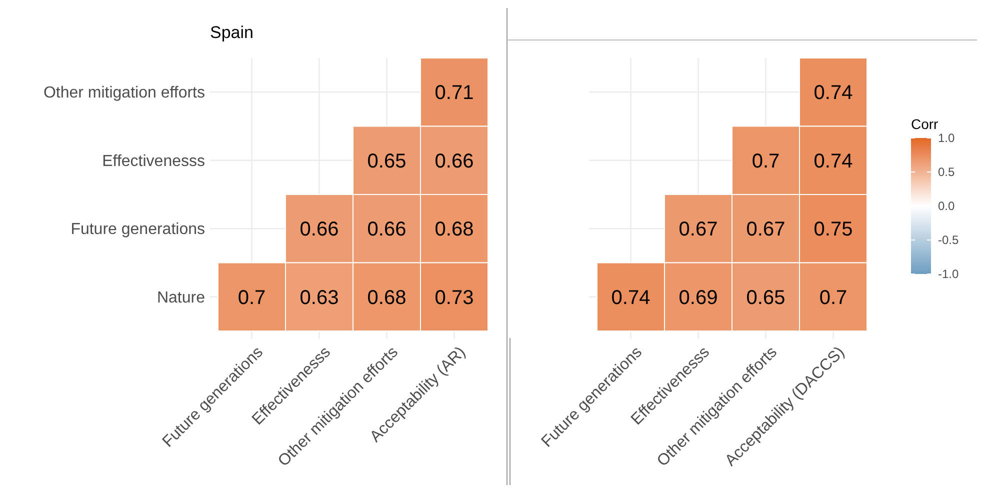  What do you see at coordinates (698, 297) in the screenshot?
I see `data-label: 0.69` at bounding box center [698, 297].